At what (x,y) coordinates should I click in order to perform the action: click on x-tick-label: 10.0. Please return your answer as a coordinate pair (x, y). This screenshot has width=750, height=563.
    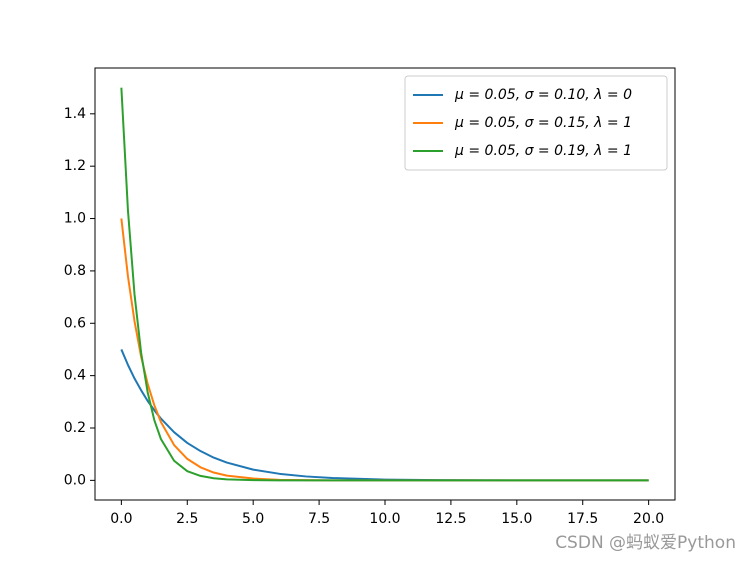
    Looking at the image, I should click on (384, 519).